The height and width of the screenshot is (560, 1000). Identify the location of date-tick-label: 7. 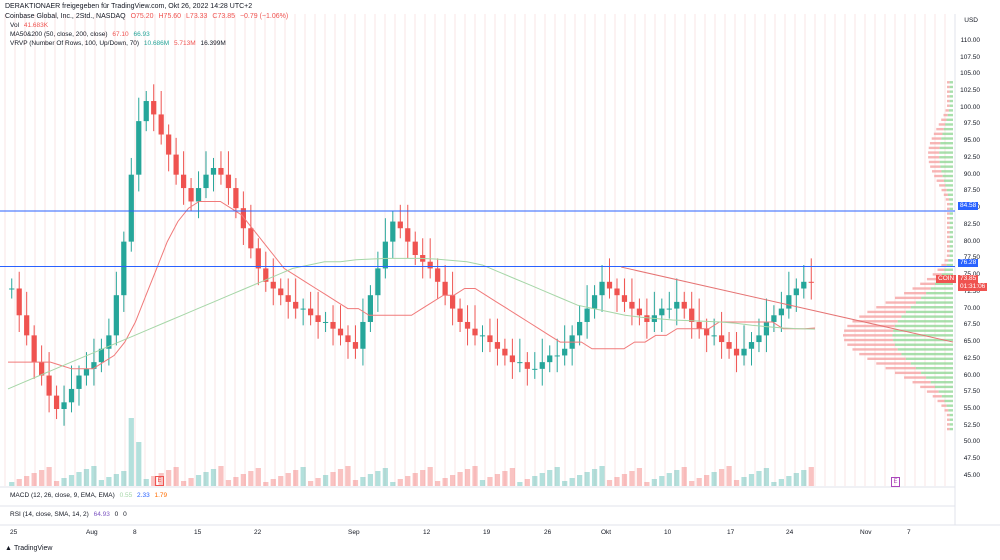
(909, 532).